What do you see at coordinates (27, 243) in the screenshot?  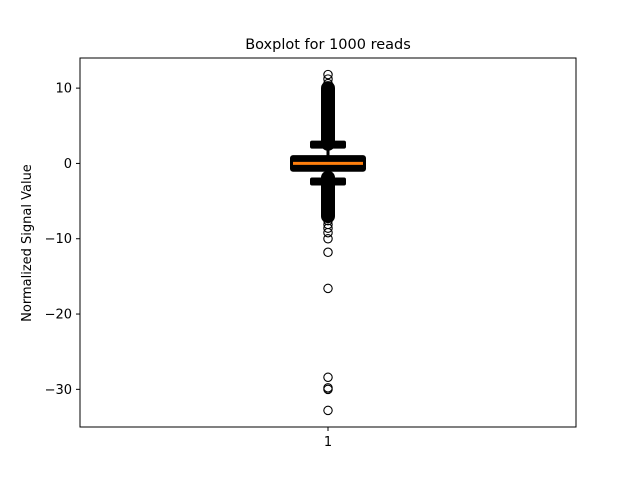 I see `y-axis-label: Normalized Signal Value` at bounding box center [27, 243].